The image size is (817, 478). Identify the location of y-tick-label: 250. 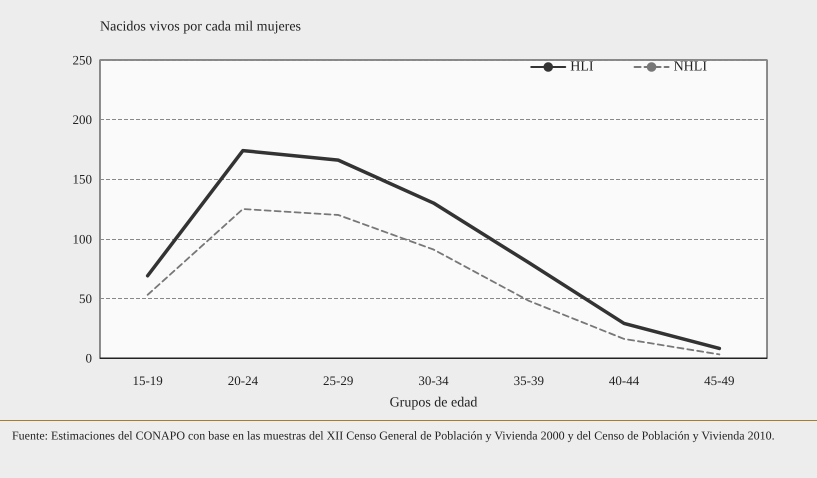
(82, 60).